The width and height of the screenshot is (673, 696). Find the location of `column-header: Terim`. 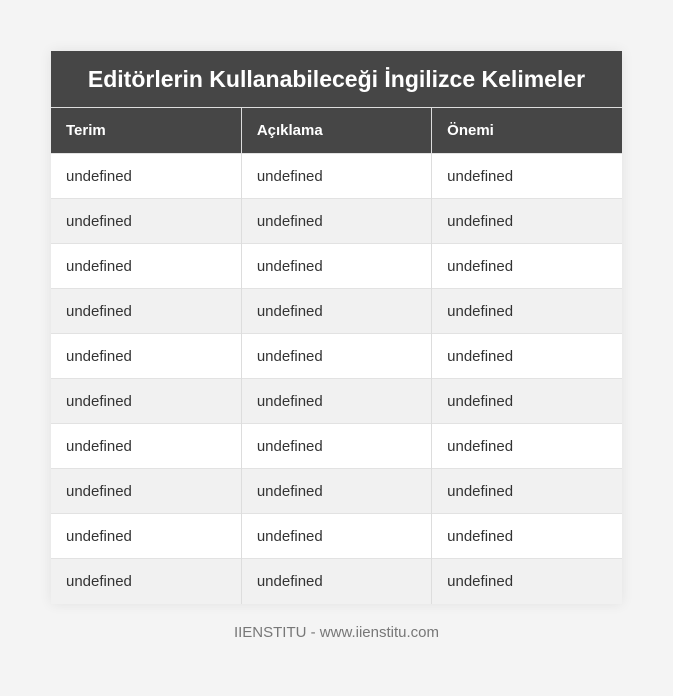

column-header: Terim is located at coordinates (146, 131).